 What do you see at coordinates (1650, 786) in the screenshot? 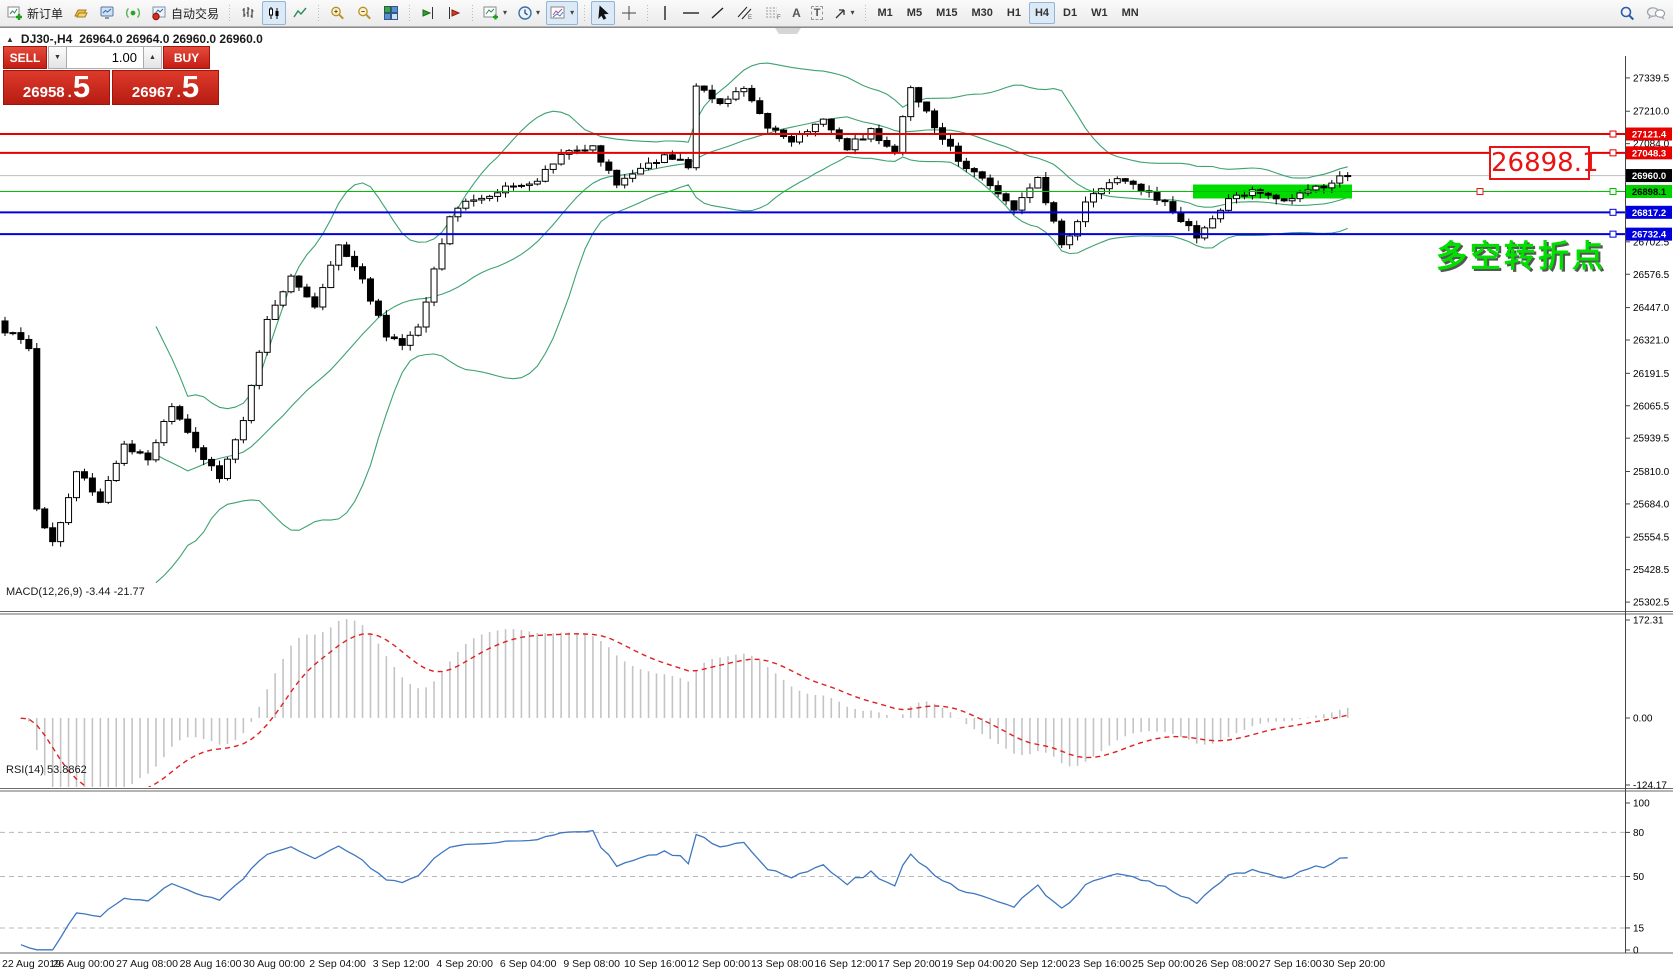
I see `svg-text: -124.17` at bounding box center [1650, 786].